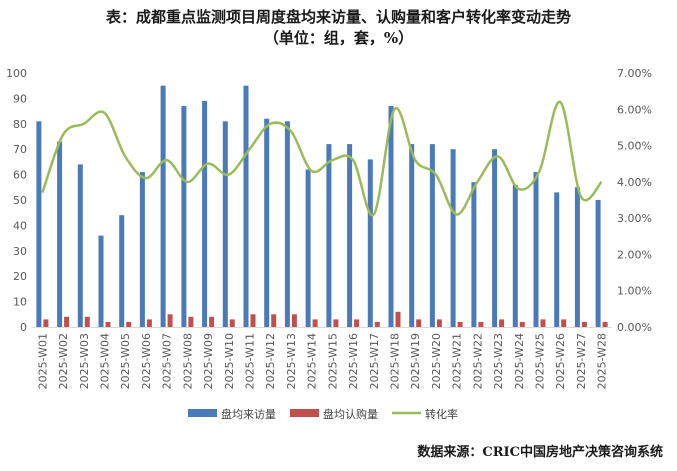 This screenshot has width=677, height=471. What do you see at coordinates (42, 361) in the screenshot?
I see `x-axis-tick-label: 2025-W01` at bounding box center [42, 361].